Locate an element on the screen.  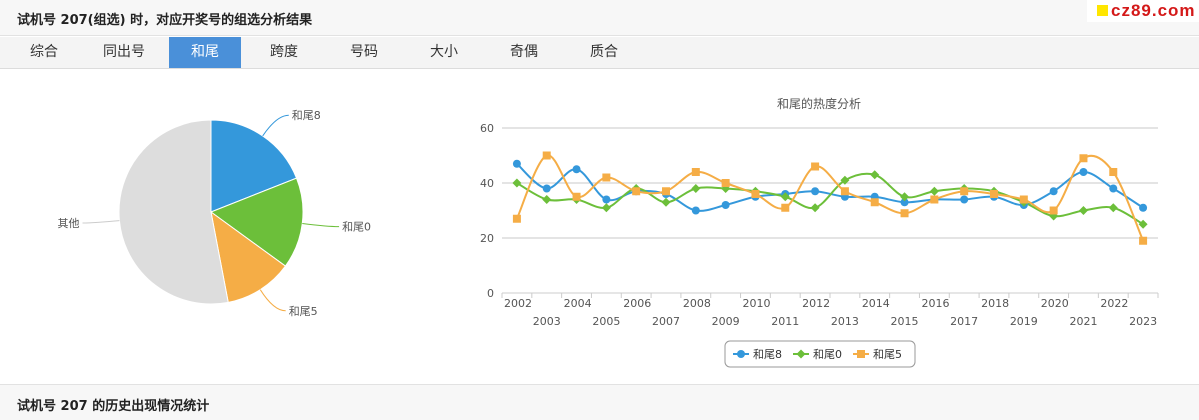
history-section-header: 试机号 207 的历史出现情况统计 is located at coordinates (599, 402).